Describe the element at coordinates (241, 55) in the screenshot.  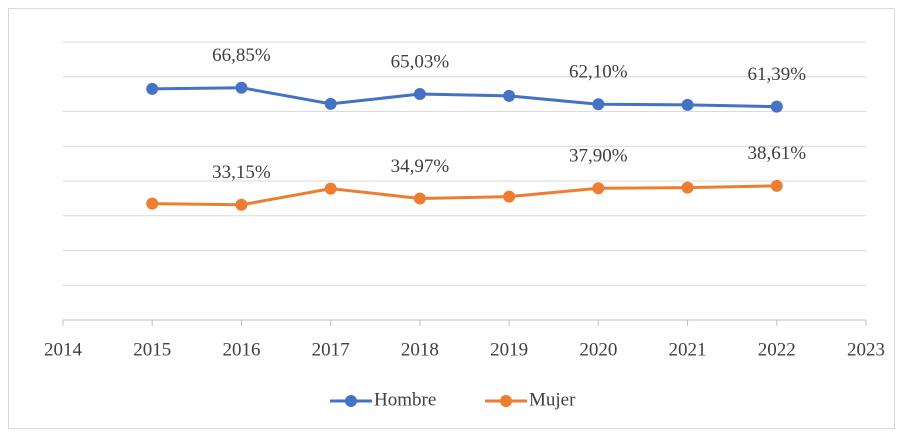
I see `data-label: 66,85%` at that location.